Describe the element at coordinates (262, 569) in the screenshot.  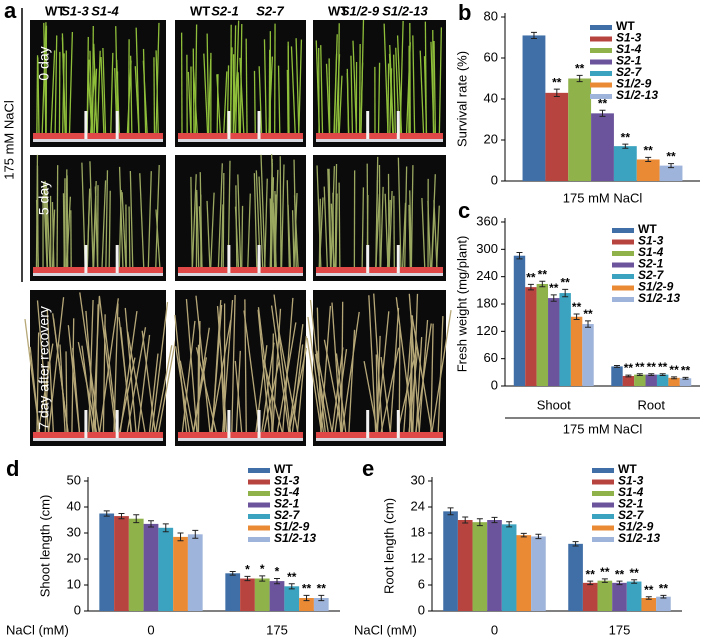
I see `significance: *` at that location.